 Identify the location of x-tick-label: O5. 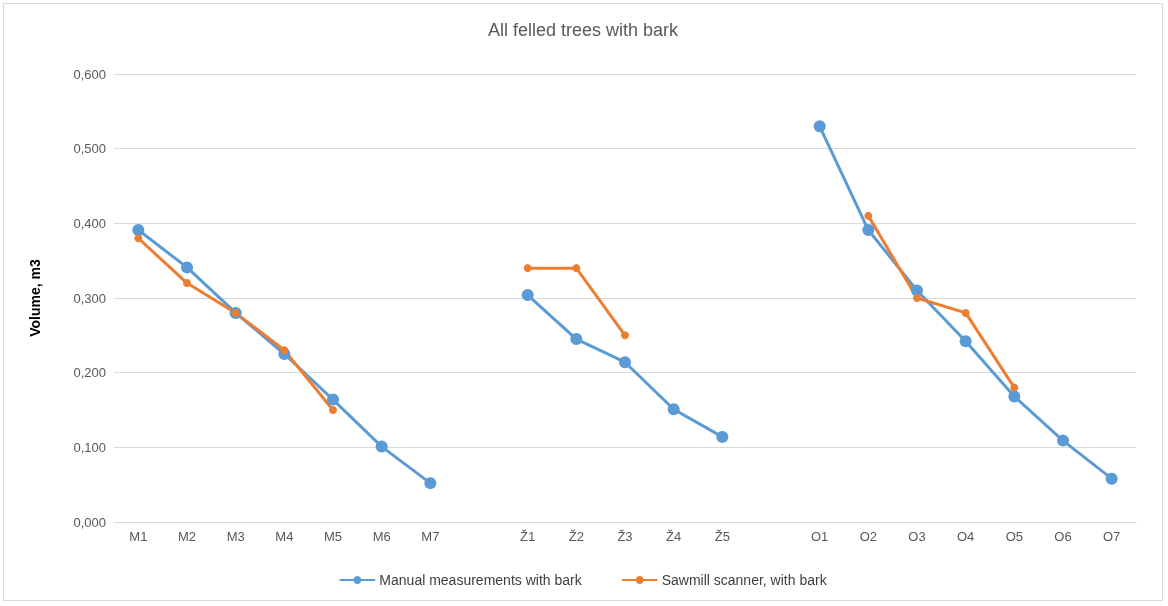
(1014, 536).